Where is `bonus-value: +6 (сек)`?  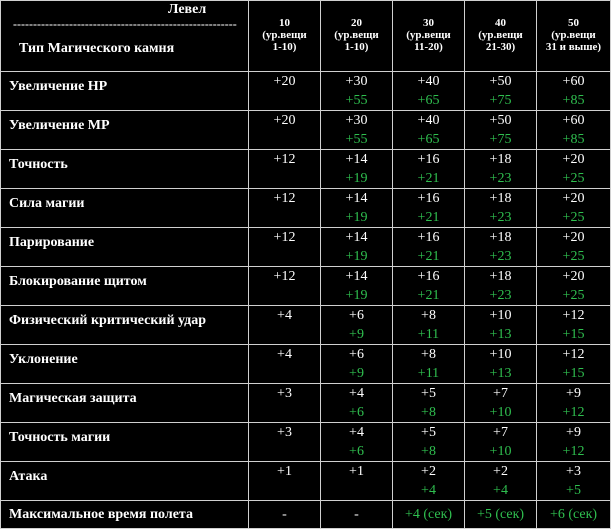
bonus-value: +6 (сек) is located at coordinates (573, 514).